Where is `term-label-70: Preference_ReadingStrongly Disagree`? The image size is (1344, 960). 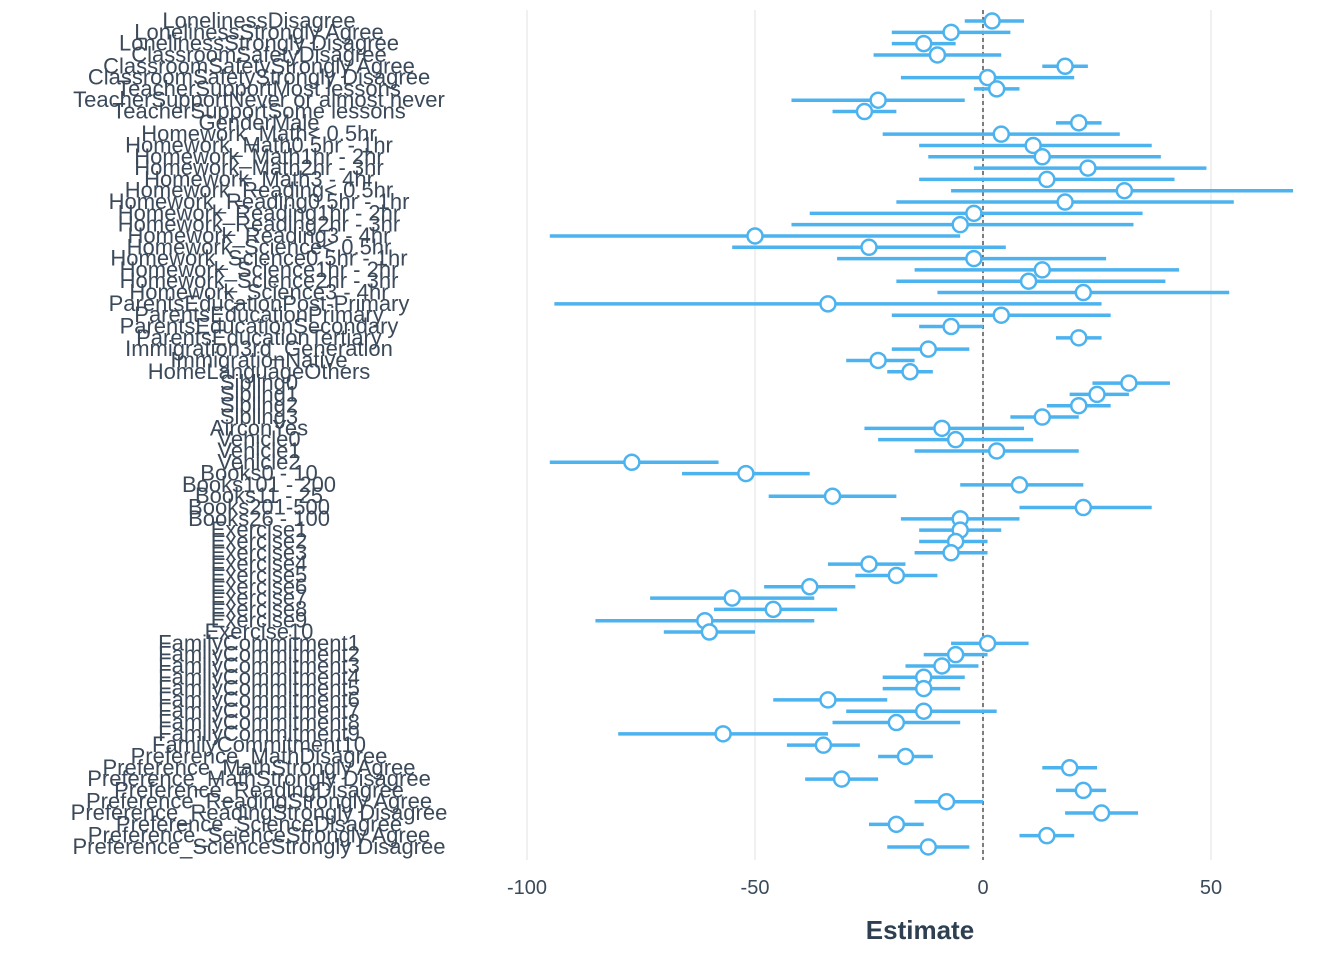
term-label-70: Preference_ReadingStrongly Disagree is located at coordinates (259, 812).